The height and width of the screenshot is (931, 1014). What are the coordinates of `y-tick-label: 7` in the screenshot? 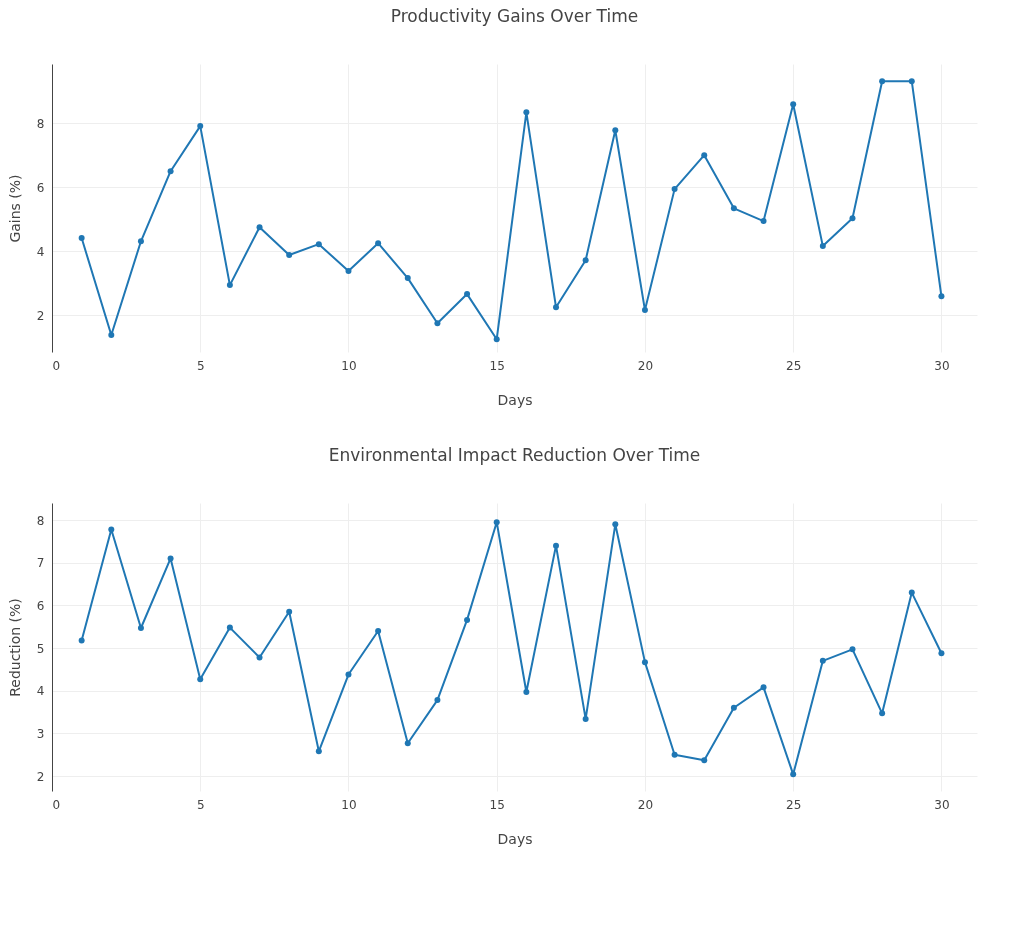 It's located at (40, 563).